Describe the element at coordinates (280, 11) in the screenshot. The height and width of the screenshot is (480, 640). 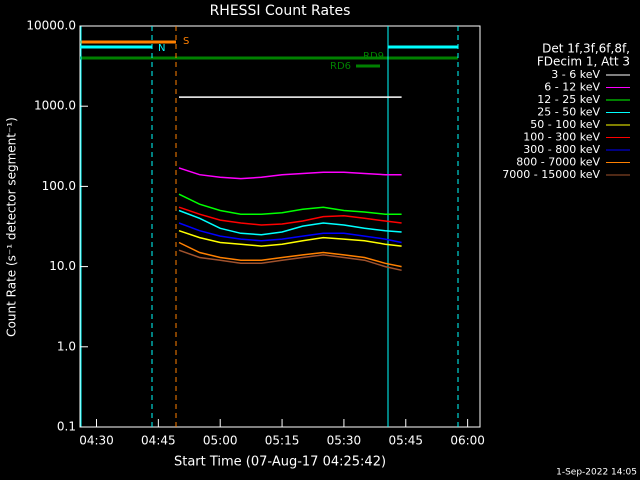
I see `chart-title: RHESSI Count Rates` at that location.